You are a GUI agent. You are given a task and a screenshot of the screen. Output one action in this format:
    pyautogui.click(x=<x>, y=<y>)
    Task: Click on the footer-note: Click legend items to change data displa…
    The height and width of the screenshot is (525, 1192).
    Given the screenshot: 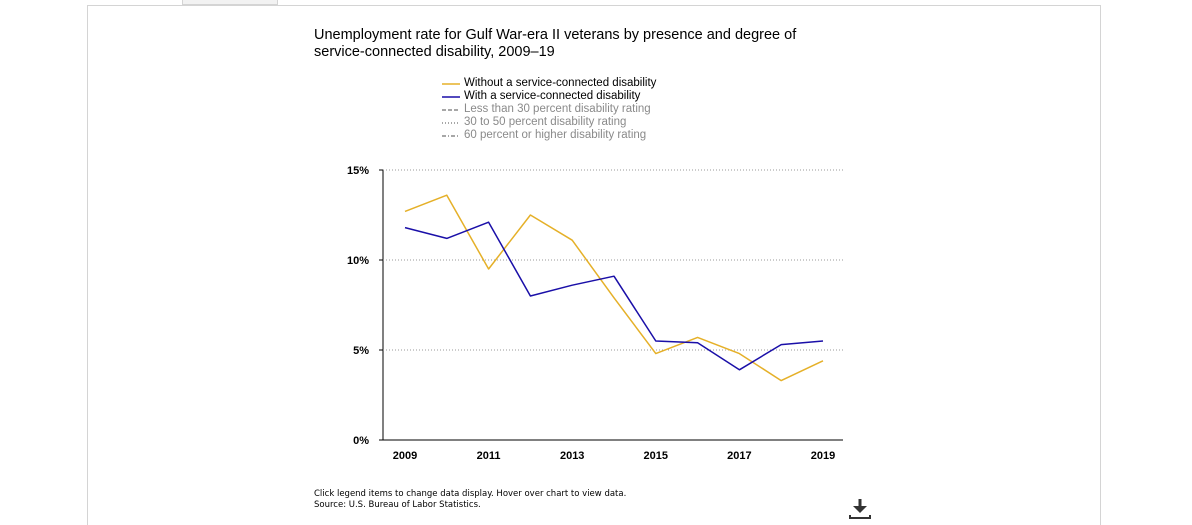 What is the action you would take?
    pyautogui.click(x=470, y=494)
    